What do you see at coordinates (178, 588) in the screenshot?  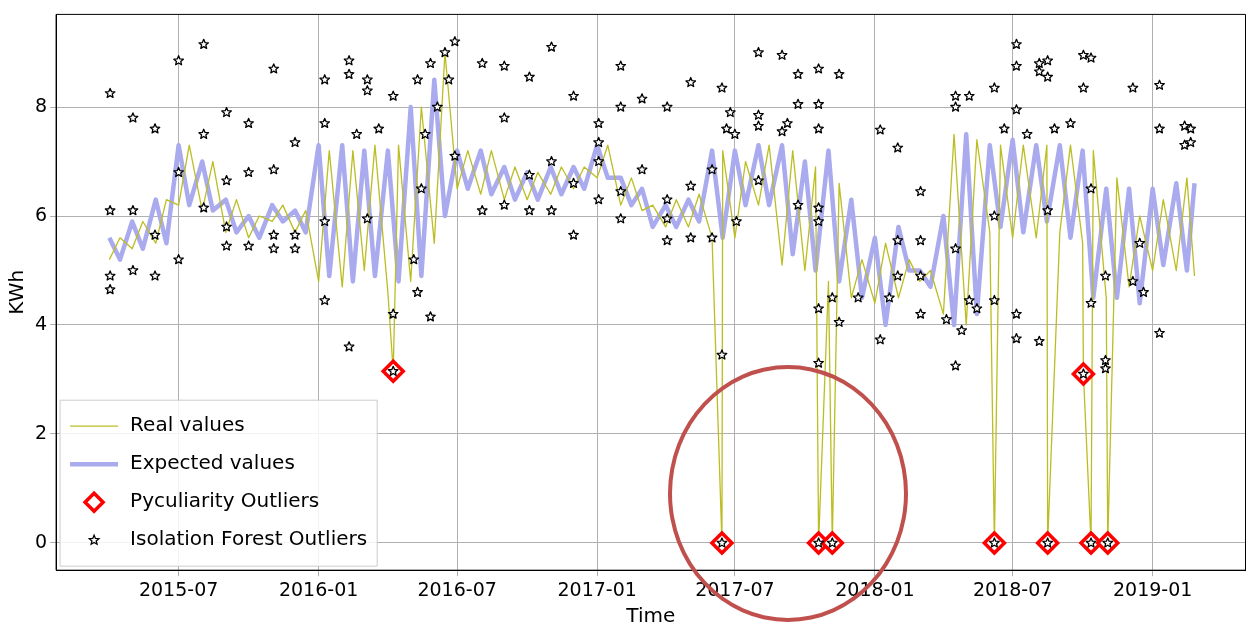 I see `x-tick-label: 2015-07` at bounding box center [178, 588].